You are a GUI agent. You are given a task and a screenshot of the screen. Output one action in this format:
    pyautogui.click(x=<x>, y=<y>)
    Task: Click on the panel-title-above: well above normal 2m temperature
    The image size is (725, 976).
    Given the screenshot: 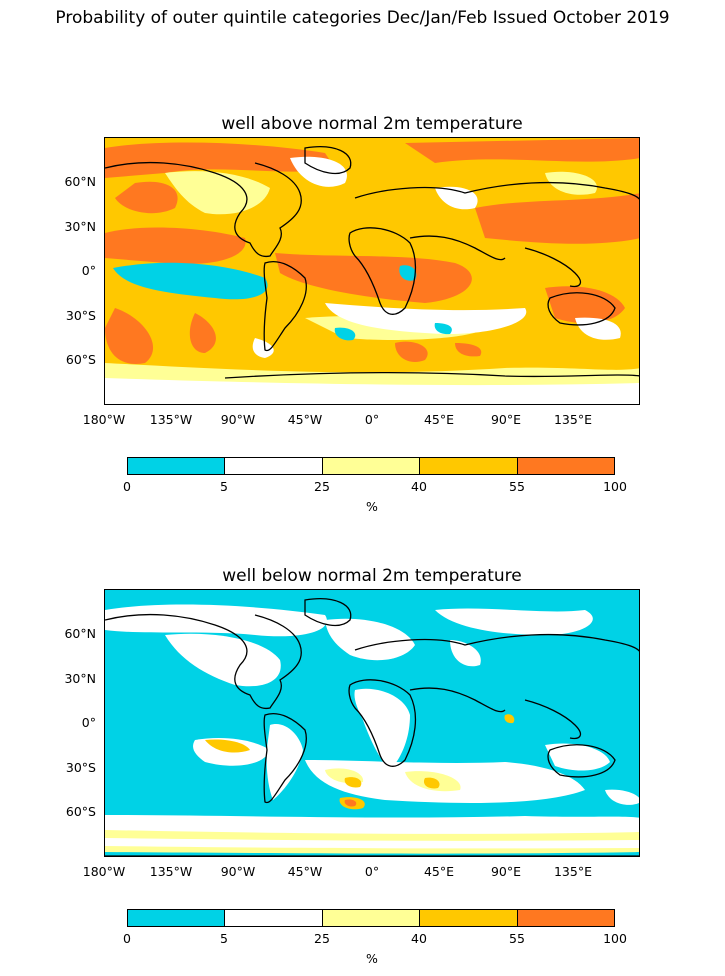 What is the action you would take?
    pyautogui.click(x=372, y=124)
    